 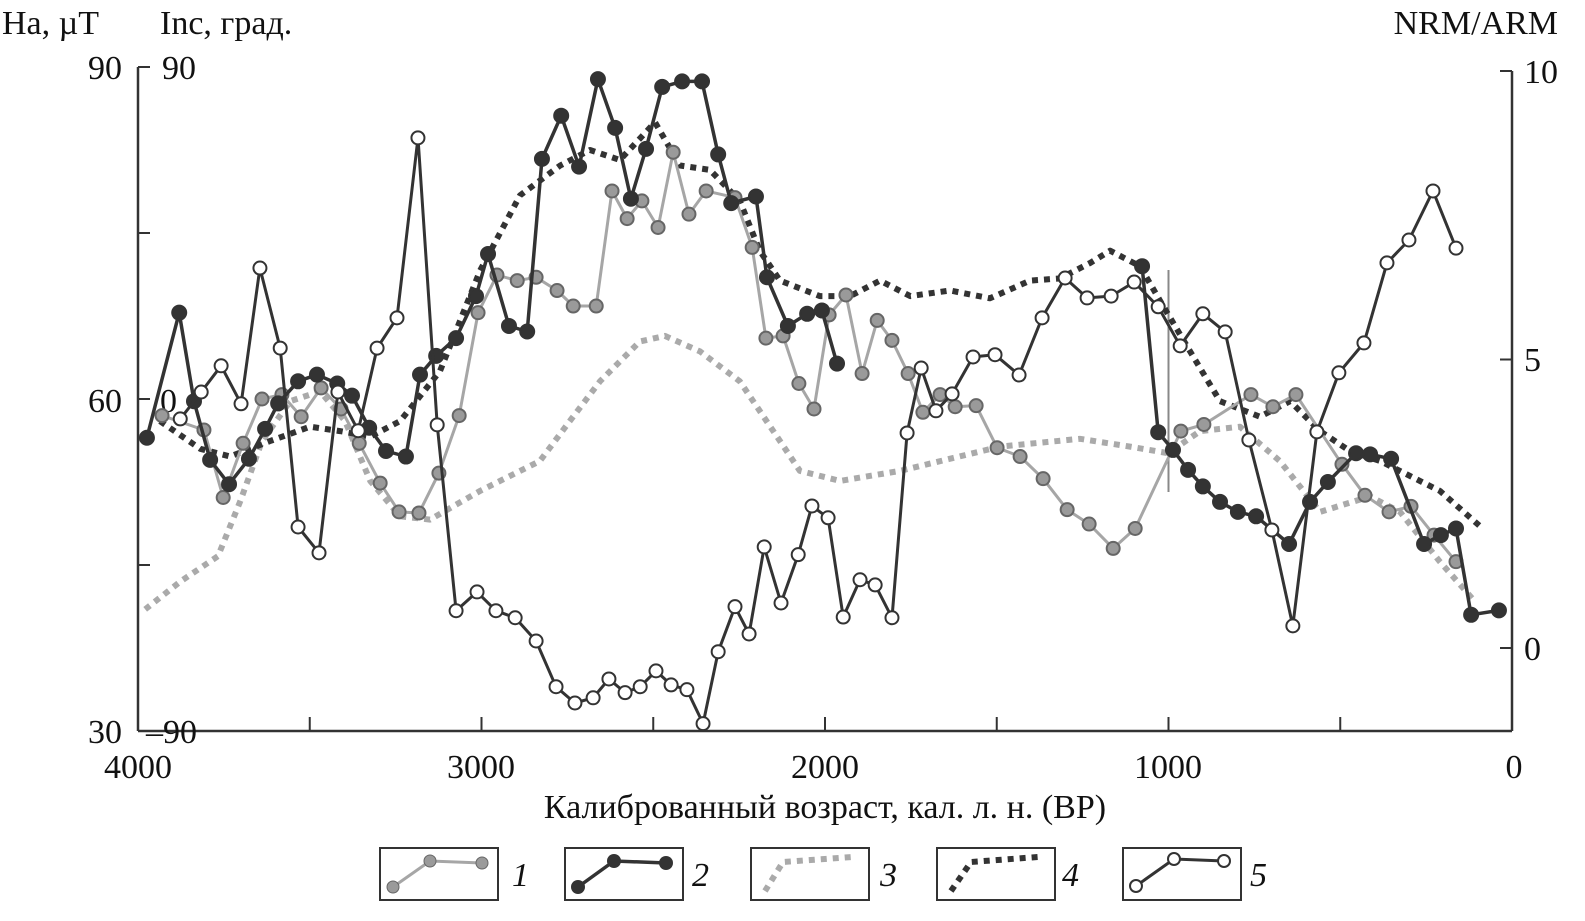 I want to click on nrm-tick-label: 10, so click(x=1541, y=72).